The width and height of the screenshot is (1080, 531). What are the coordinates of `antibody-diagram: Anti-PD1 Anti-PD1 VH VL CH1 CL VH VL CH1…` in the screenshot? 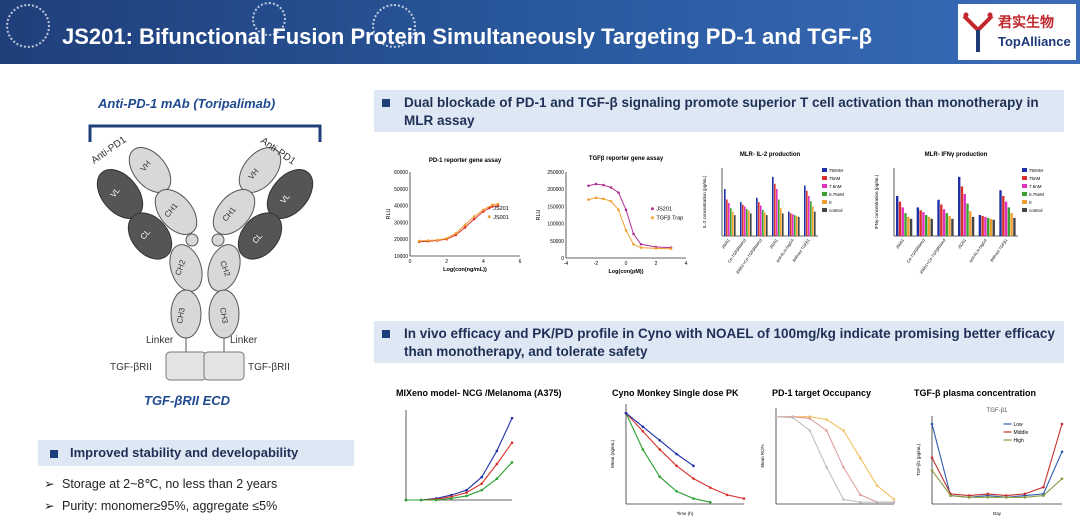 It's located at (205, 252).